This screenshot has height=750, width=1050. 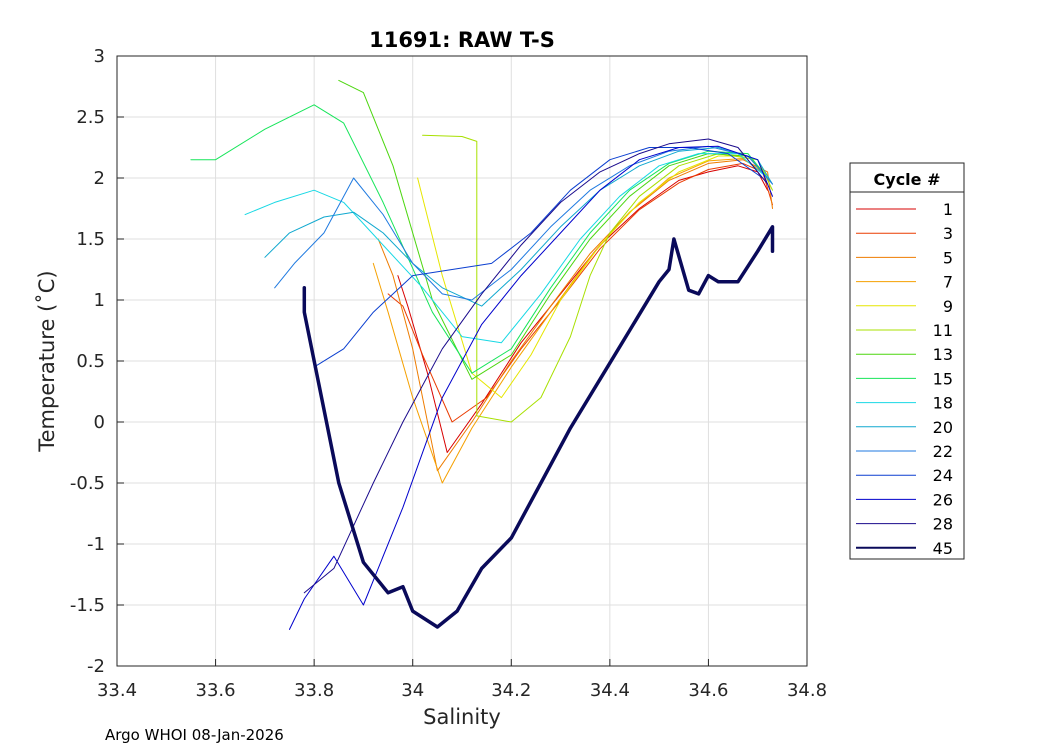 I want to click on legend-label-cycle-9: 9, so click(x=948, y=306).